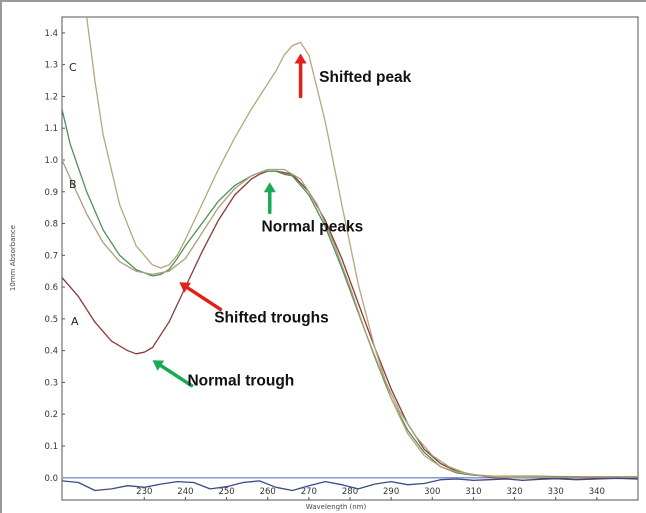 The image size is (646, 513). Describe the element at coordinates (185, 287) in the screenshot. I see `shifted-troughs-arrow-head` at that location.